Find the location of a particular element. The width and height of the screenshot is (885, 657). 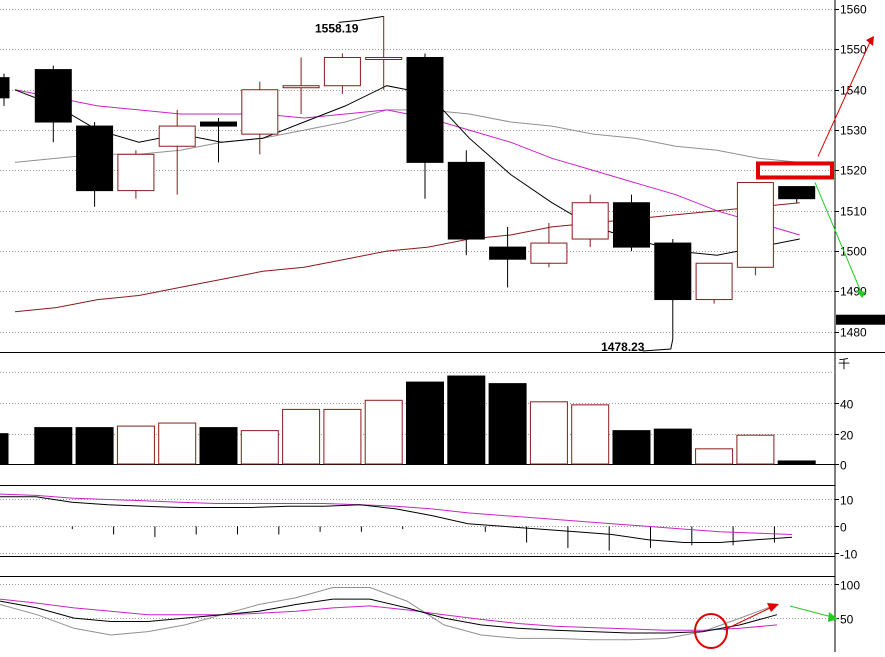

osc1-main-line is located at coordinates (396, 519).